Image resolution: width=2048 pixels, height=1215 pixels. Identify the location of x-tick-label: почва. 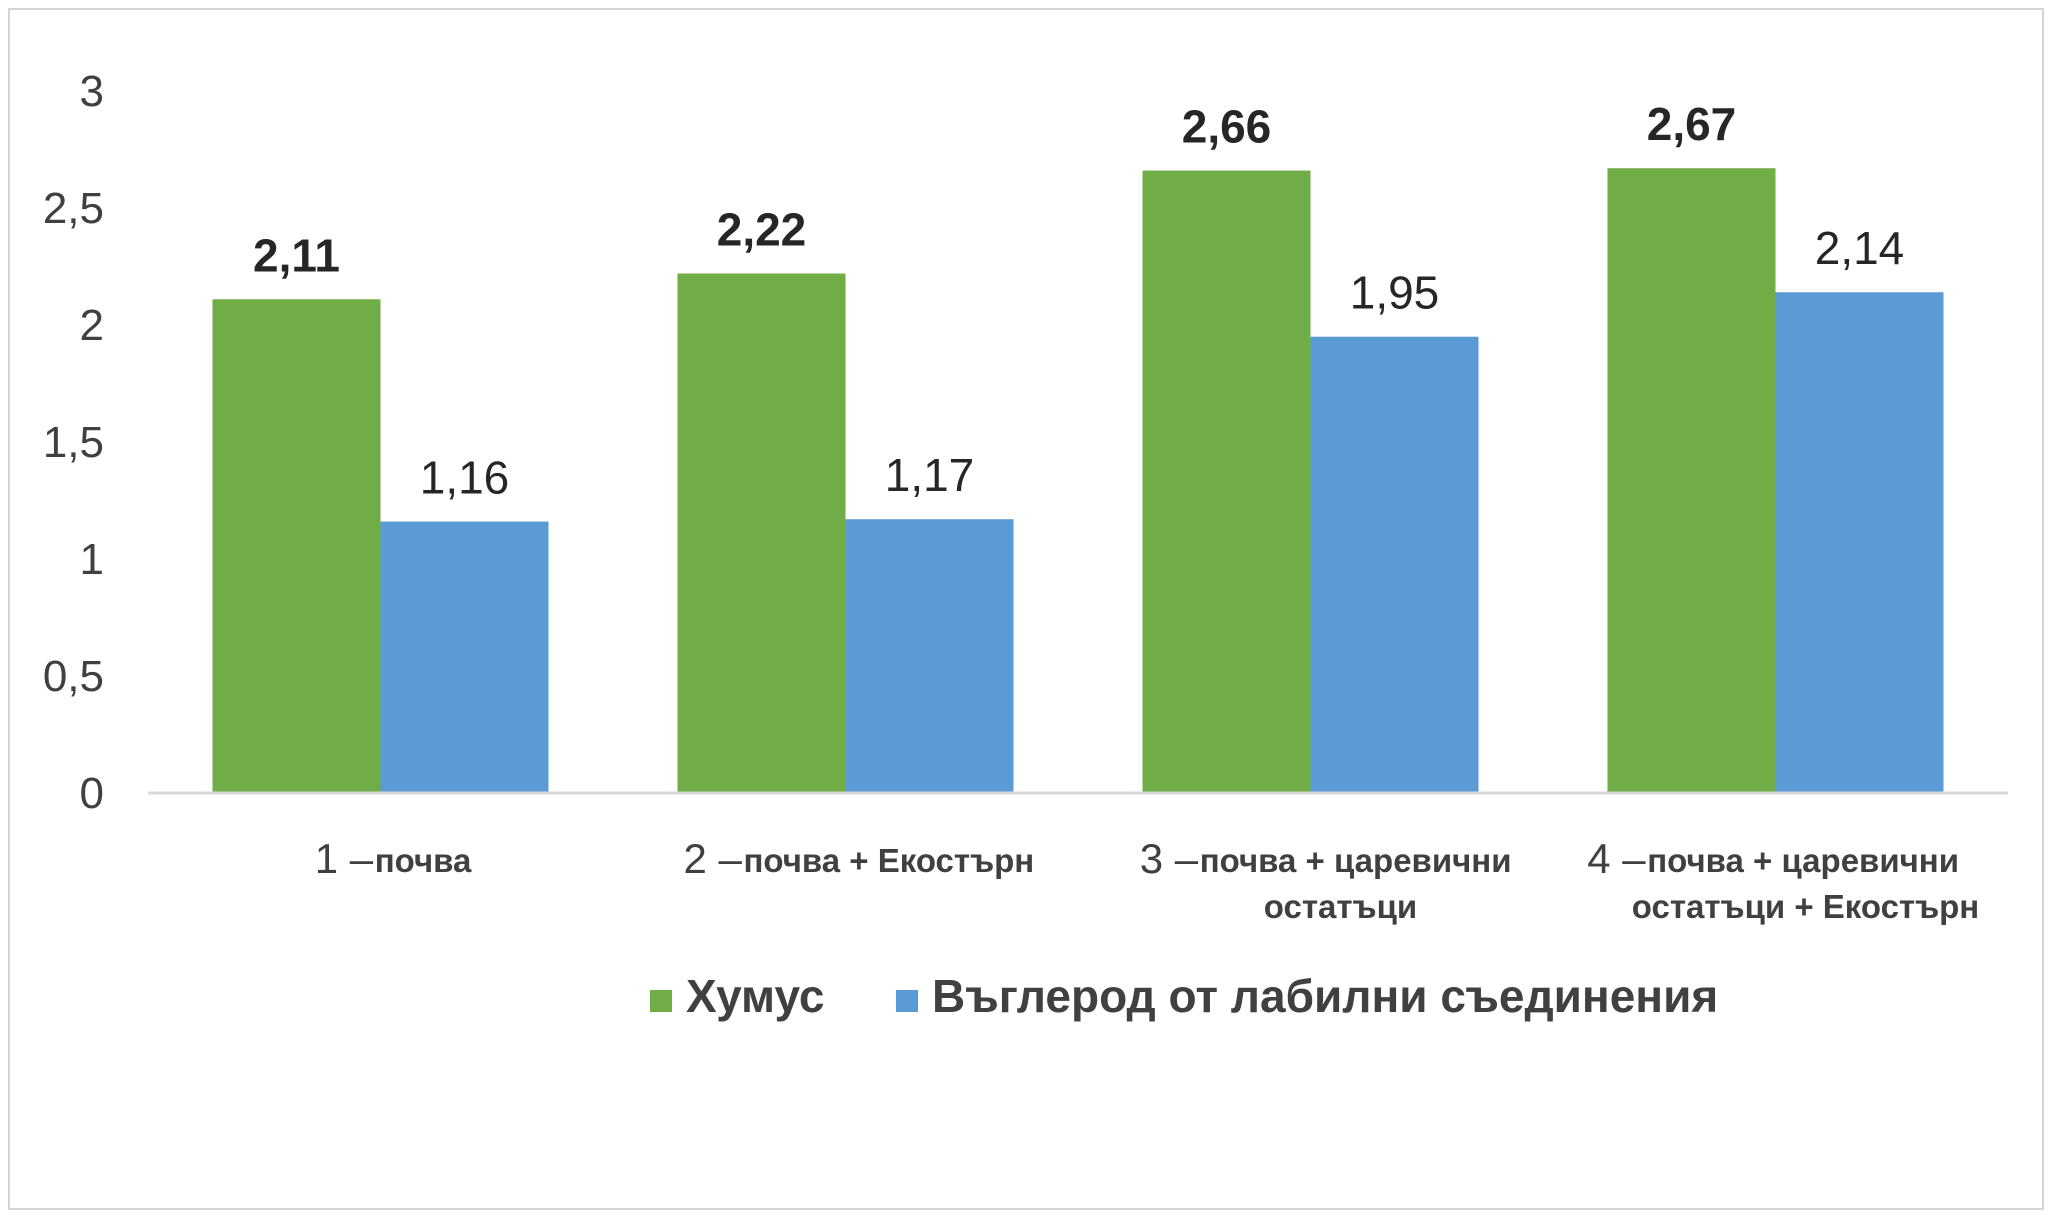
(423, 860).